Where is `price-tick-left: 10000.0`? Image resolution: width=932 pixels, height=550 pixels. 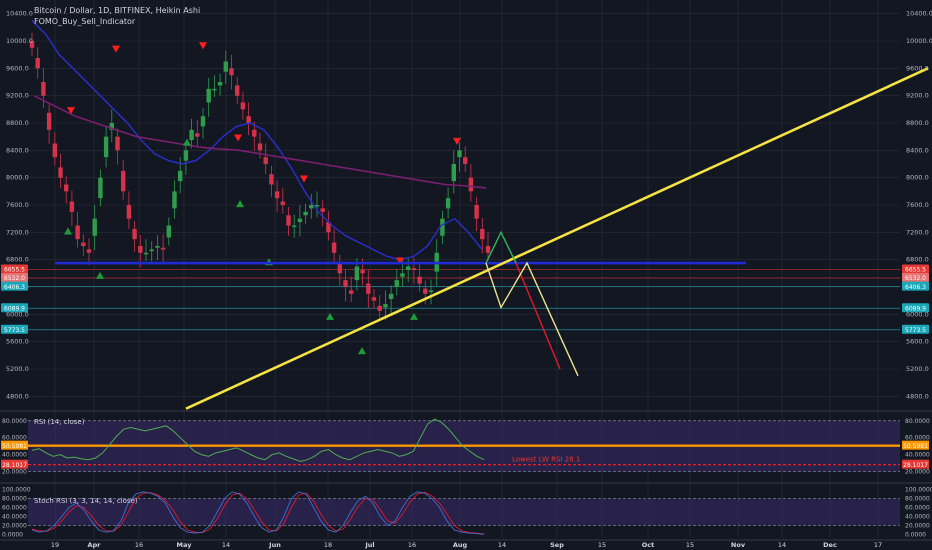 price-tick-left: 10000.0 is located at coordinates (19, 41).